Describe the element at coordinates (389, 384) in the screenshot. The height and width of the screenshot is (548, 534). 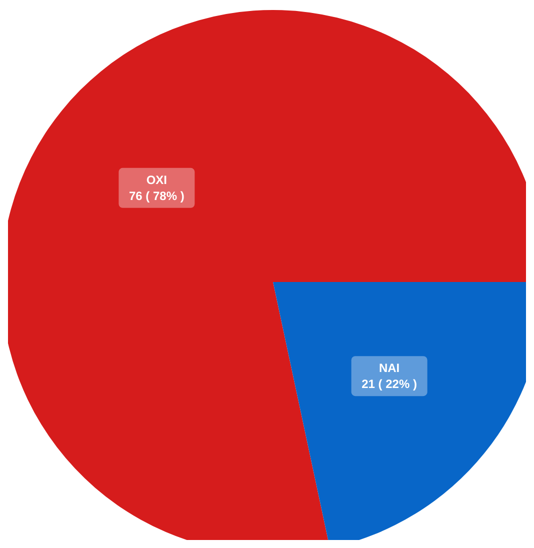
I see `data-label: 21 ( 22% )` at that location.